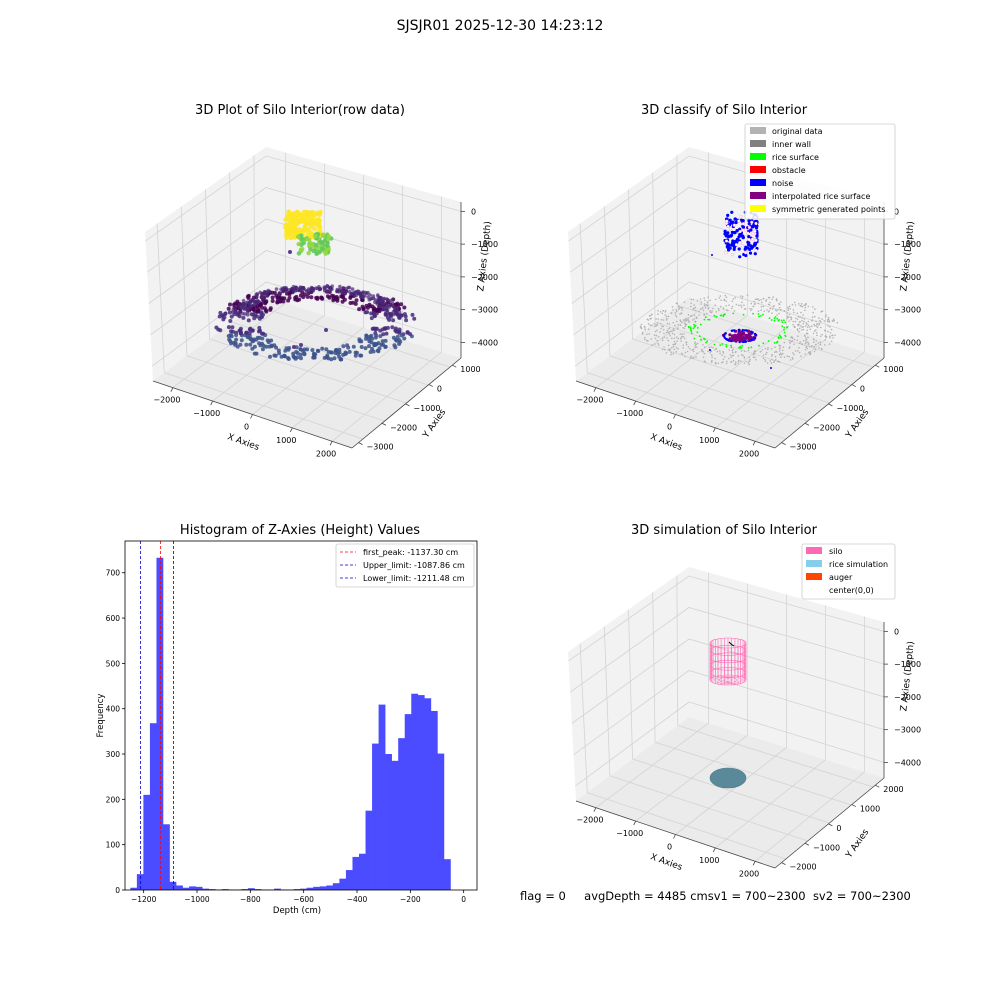 This screenshot has width=1000, height=1000. Describe the element at coordinates (674, 416) in the screenshot. I see `x-tick` at that location.